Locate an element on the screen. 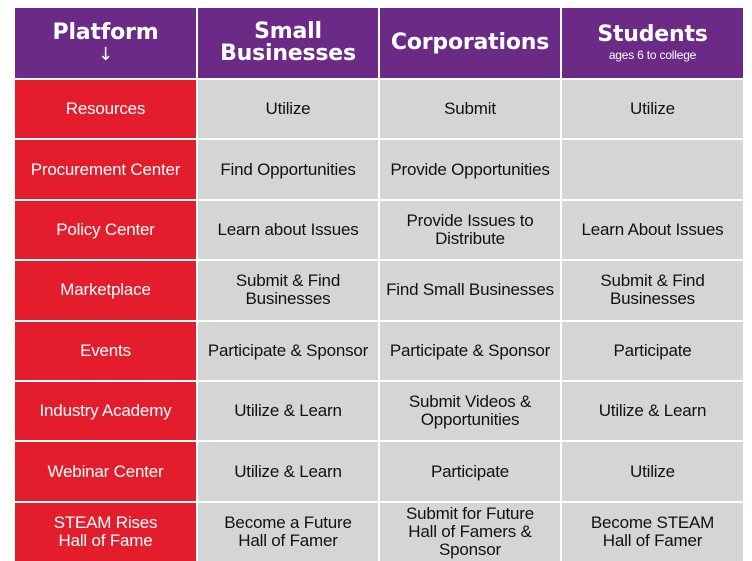 This screenshot has width=752, height=561. row-corporations-cell: Find Small Businesses is located at coordinates (470, 290).